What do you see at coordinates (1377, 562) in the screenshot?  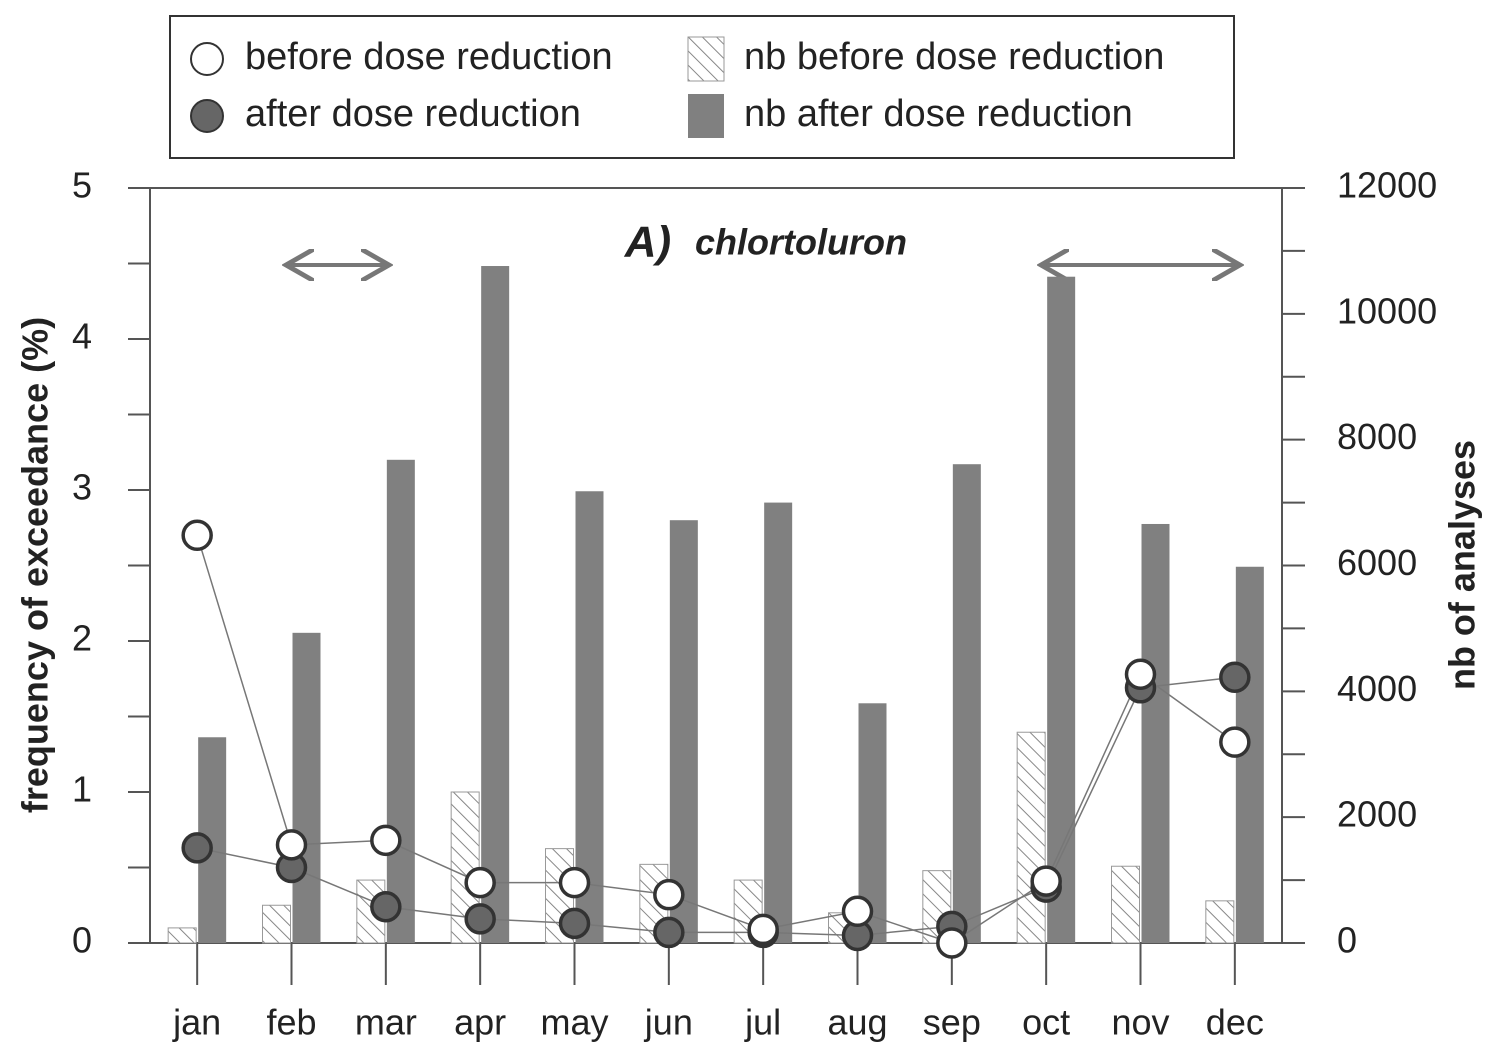 I see `y2-tick-label: 6000` at bounding box center [1377, 562].